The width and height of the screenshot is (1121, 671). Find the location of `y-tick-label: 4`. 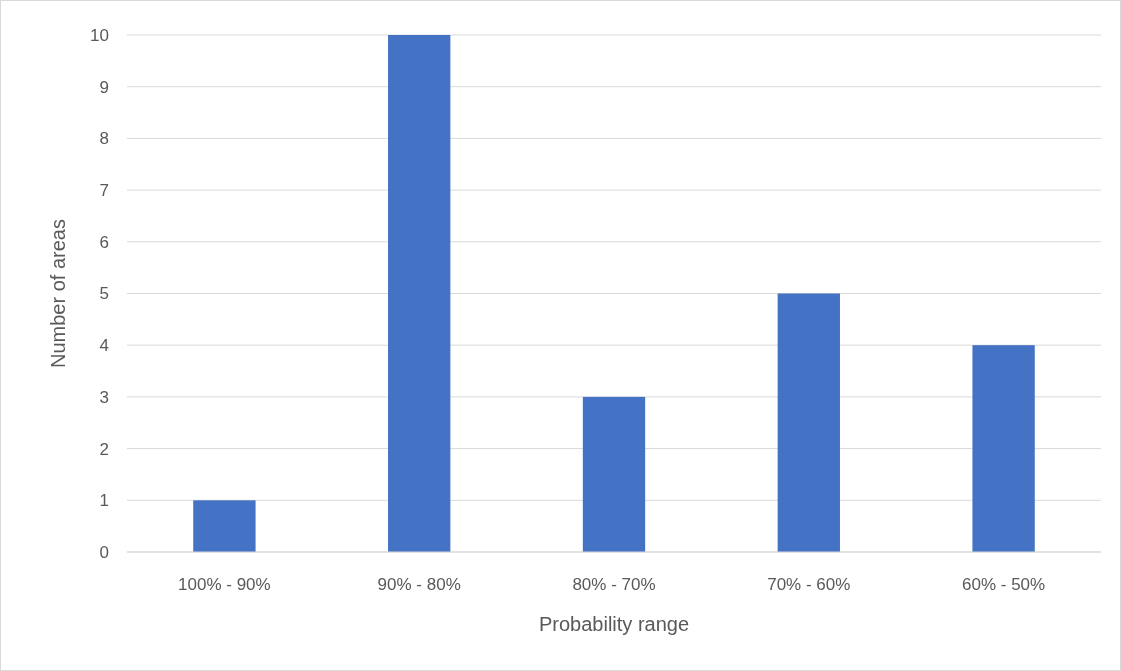

y-tick-label: 4 is located at coordinates (104, 346).